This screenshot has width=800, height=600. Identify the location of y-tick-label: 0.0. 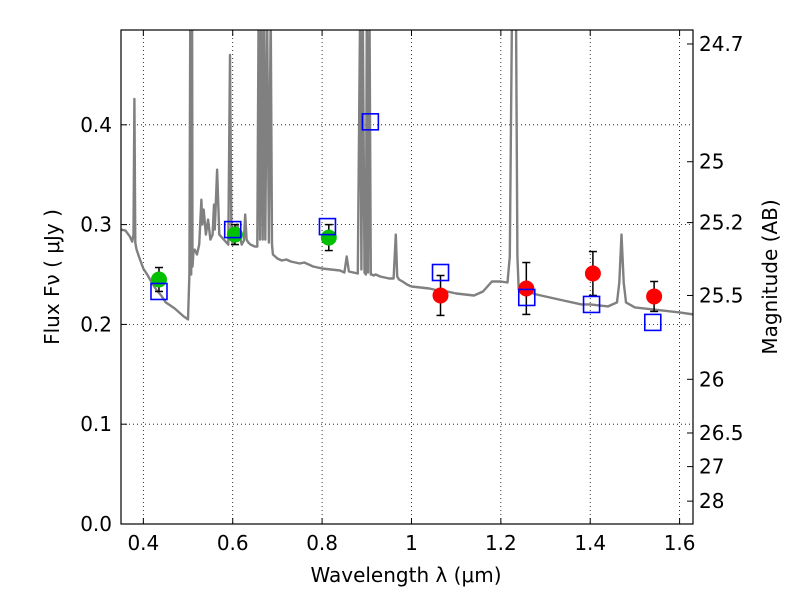
(96, 524).